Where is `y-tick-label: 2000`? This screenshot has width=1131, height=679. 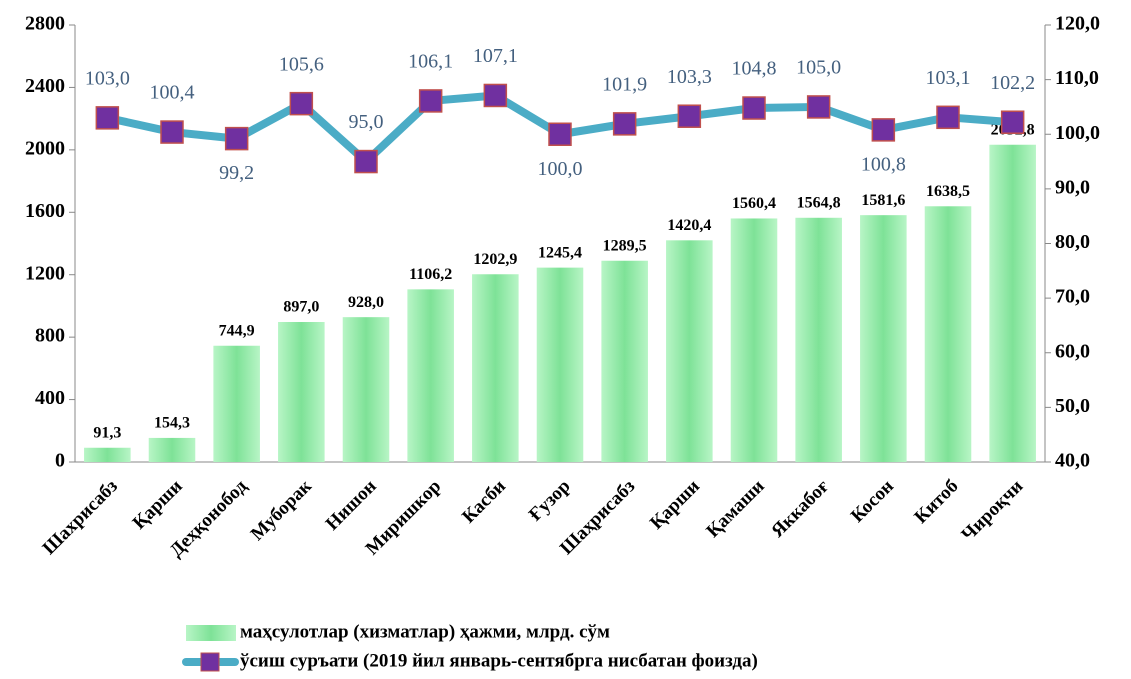
y-tick-label: 2000 is located at coordinates (45, 148).